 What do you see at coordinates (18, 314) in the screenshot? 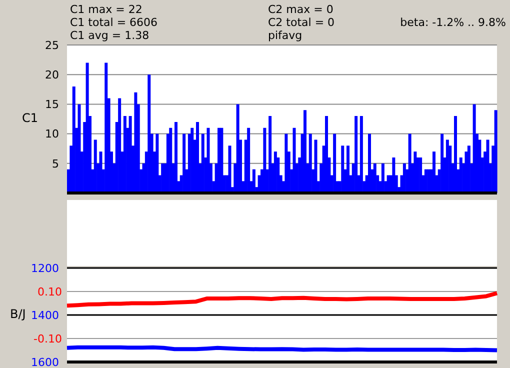
I see `y-axis-title: B/J` at bounding box center [18, 314].